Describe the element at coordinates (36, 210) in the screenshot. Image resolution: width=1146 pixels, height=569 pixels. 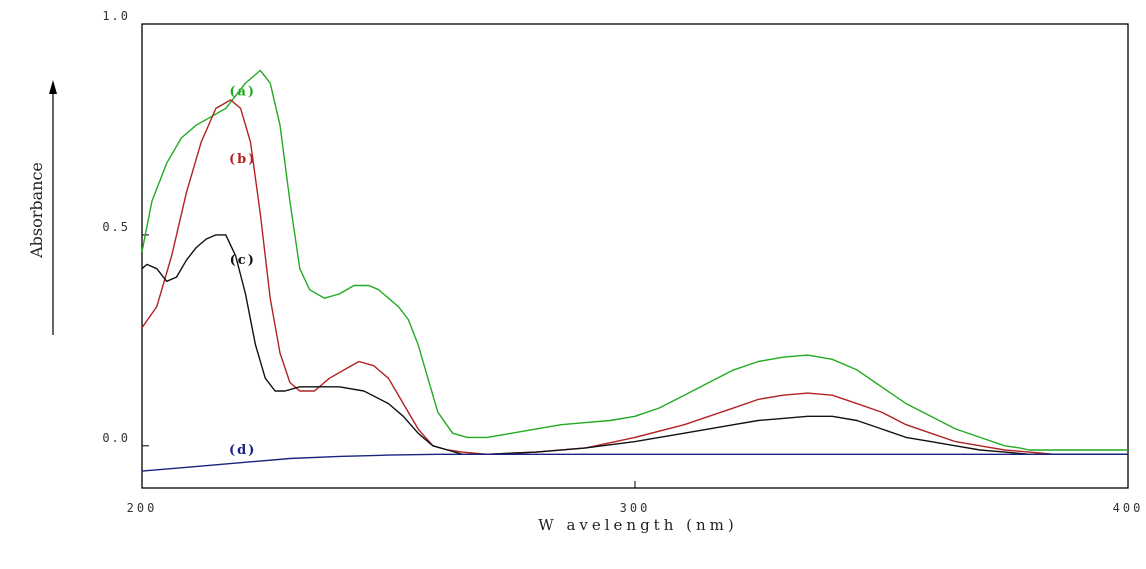
I see `y-axis-label: Absorbance` at that location.